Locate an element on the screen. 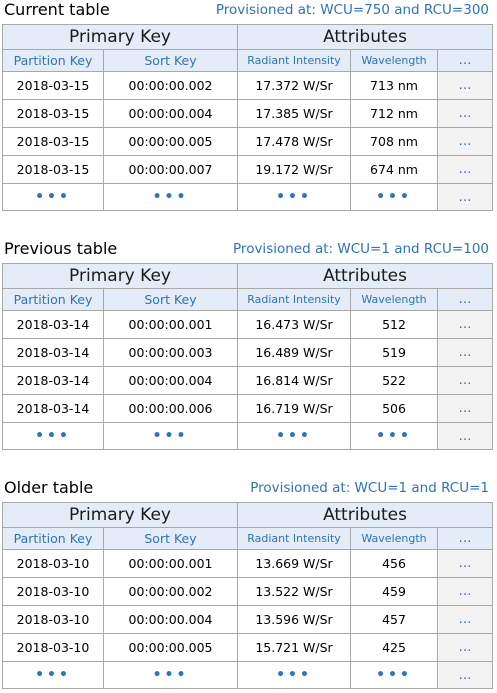 Image resolution: width=497 pixels, height=693 pixels. table-caption: Previous table is located at coordinates (61, 248).